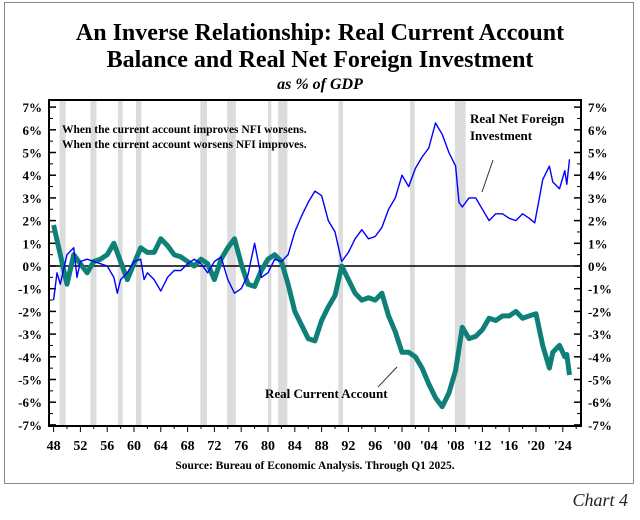  I want to click on x-tick-label: 92, so click(348, 446).